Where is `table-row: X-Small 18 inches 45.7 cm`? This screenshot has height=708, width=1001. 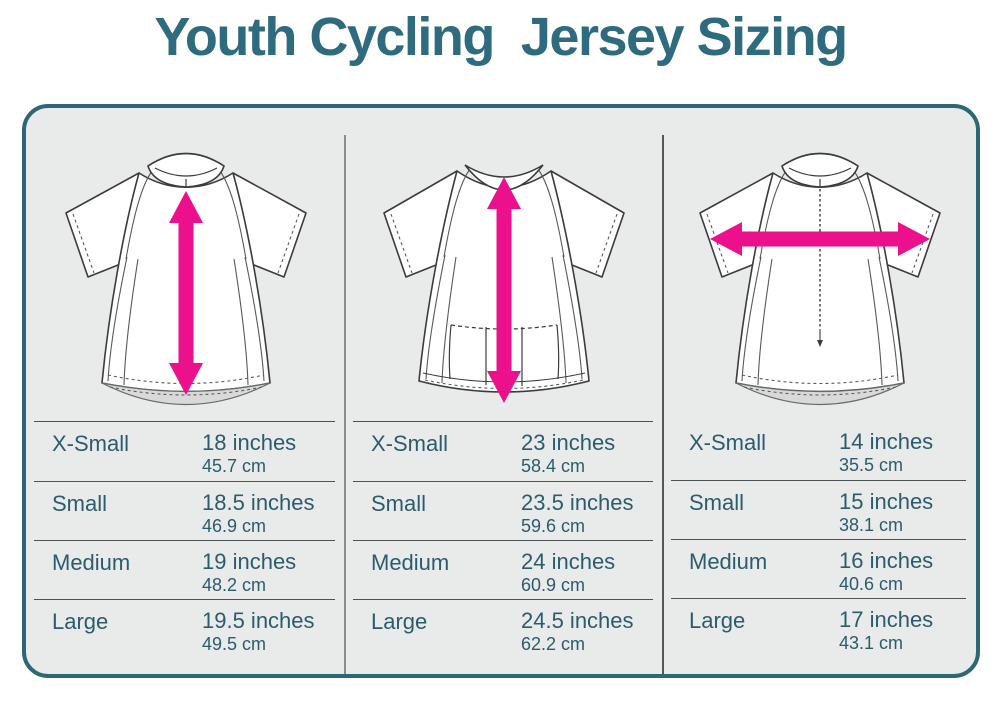 table-row: X-Small 18 inches 45.7 cm is located at coordinates (184, 451).